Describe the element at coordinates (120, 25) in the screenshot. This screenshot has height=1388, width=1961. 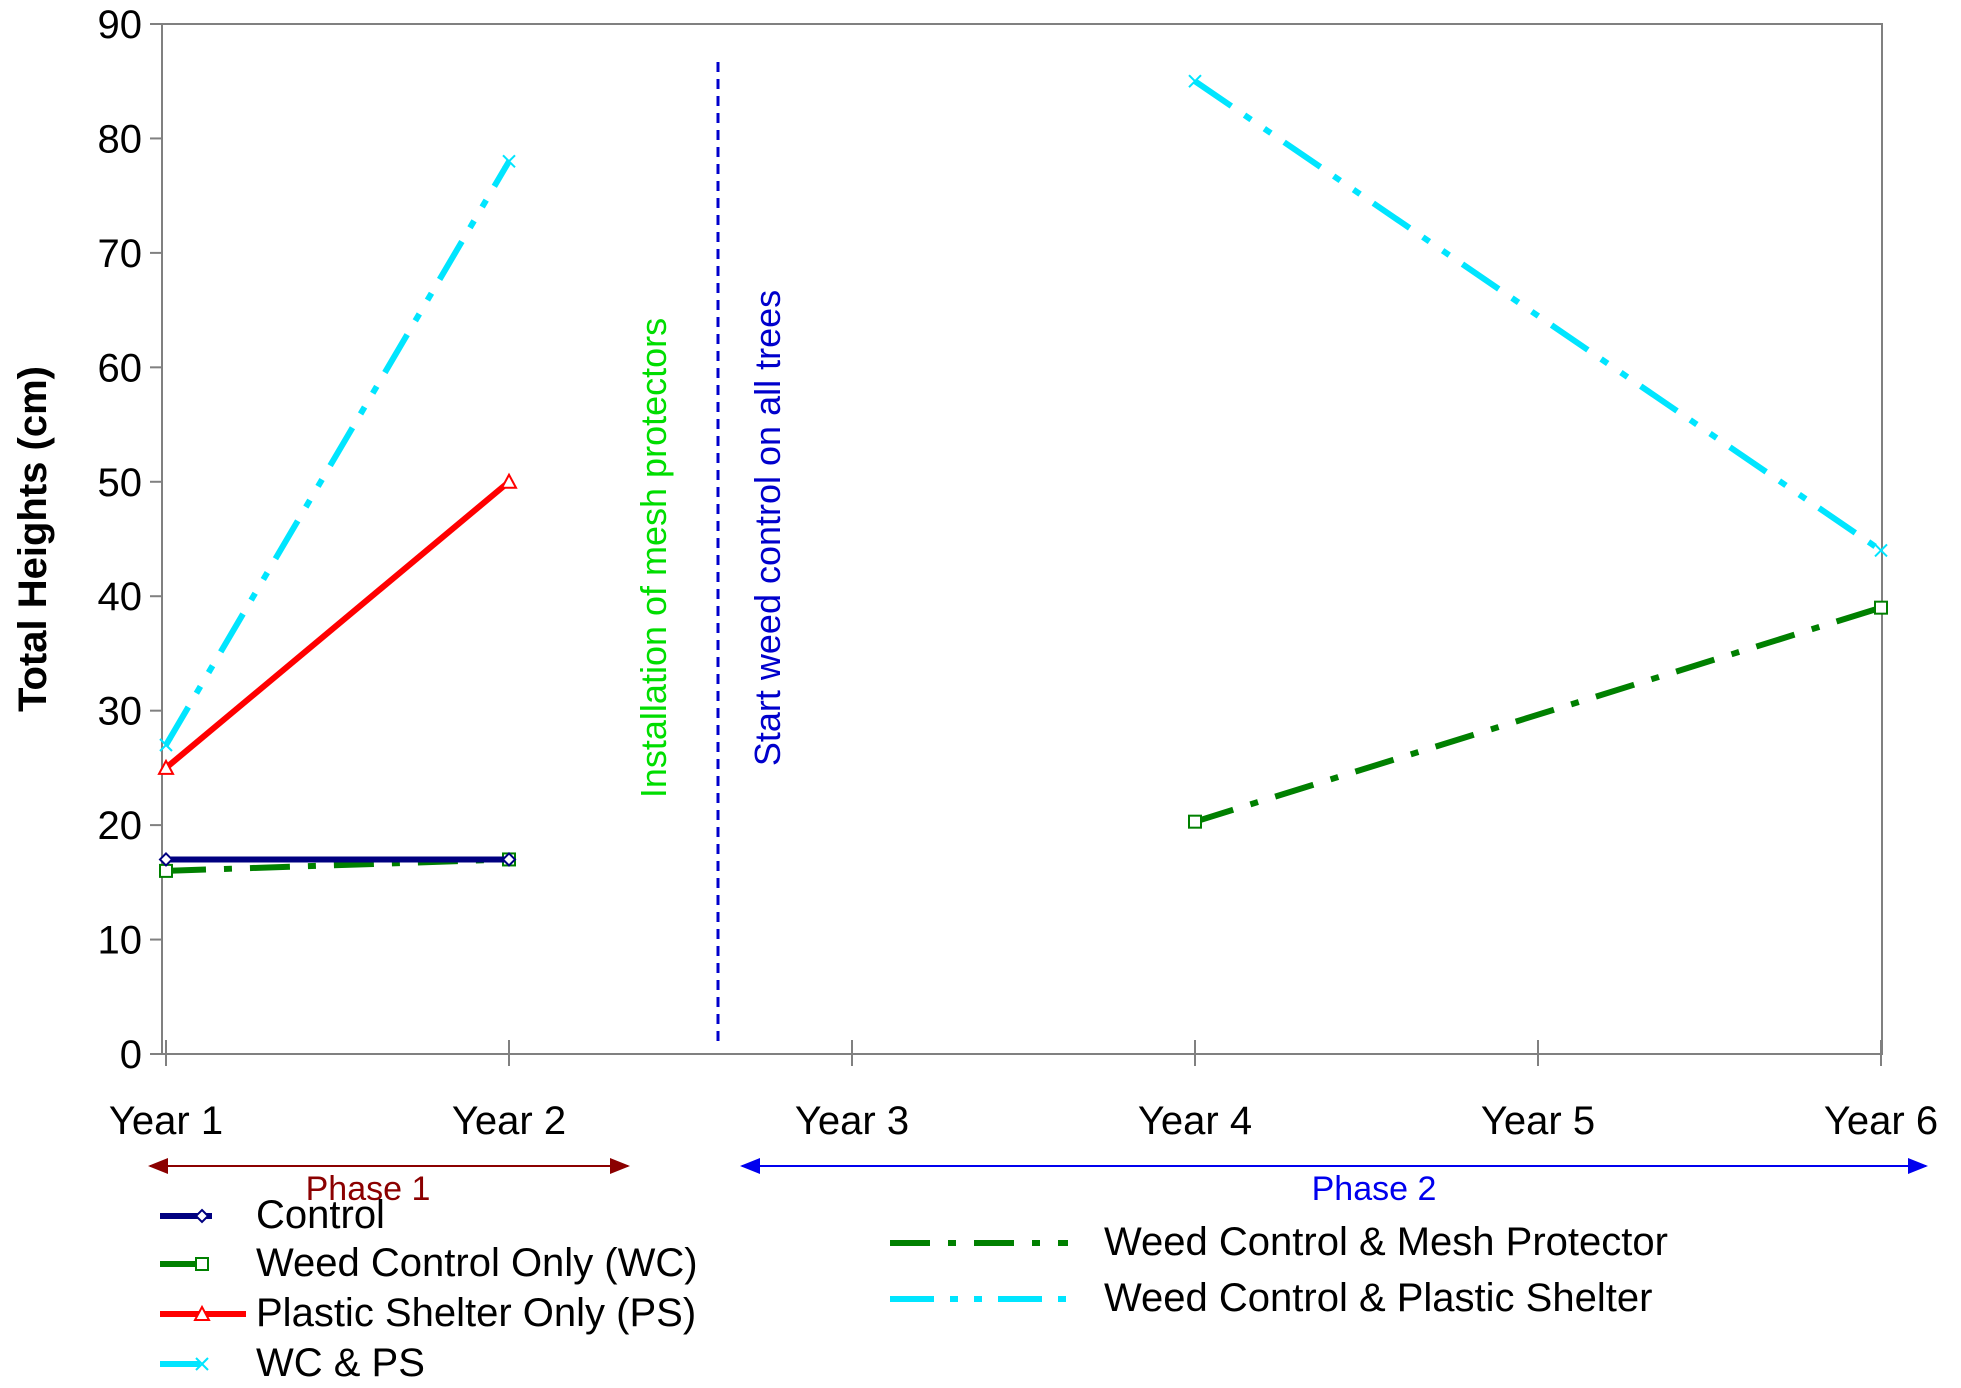
I see `y-tick-label: 90` at that location.